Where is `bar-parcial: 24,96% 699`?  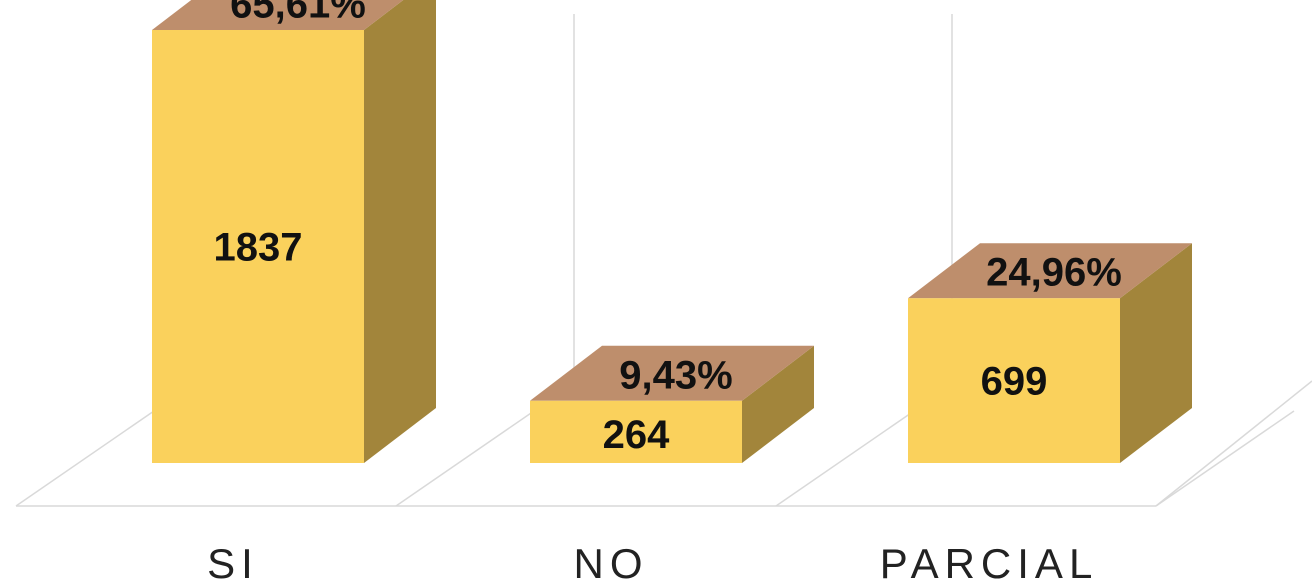
bar-parcial: 24,96% 699 is located at coordinates (1050, 353).